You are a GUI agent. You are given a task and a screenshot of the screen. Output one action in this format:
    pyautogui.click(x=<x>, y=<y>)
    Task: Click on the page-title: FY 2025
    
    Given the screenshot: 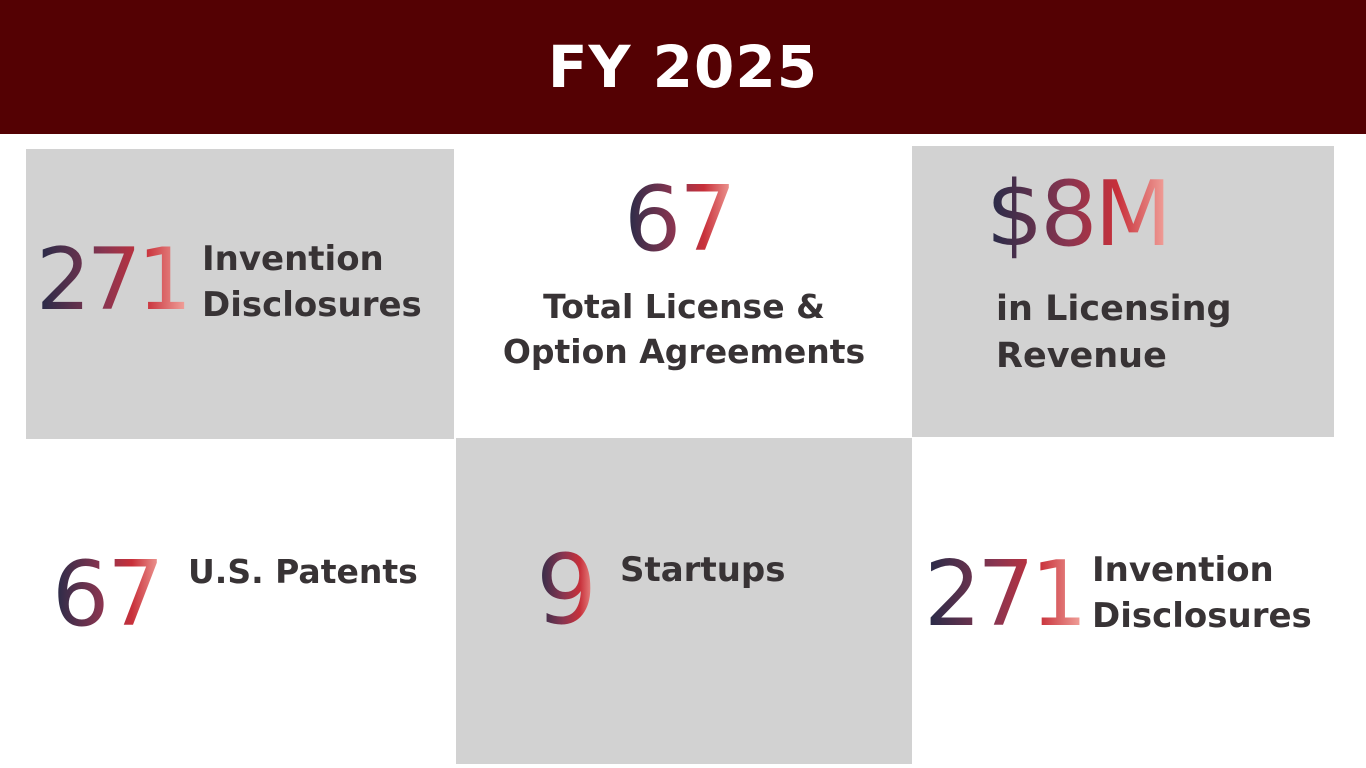 What is the action you would take?
    pyautogui.click(x=683, y=67)
    